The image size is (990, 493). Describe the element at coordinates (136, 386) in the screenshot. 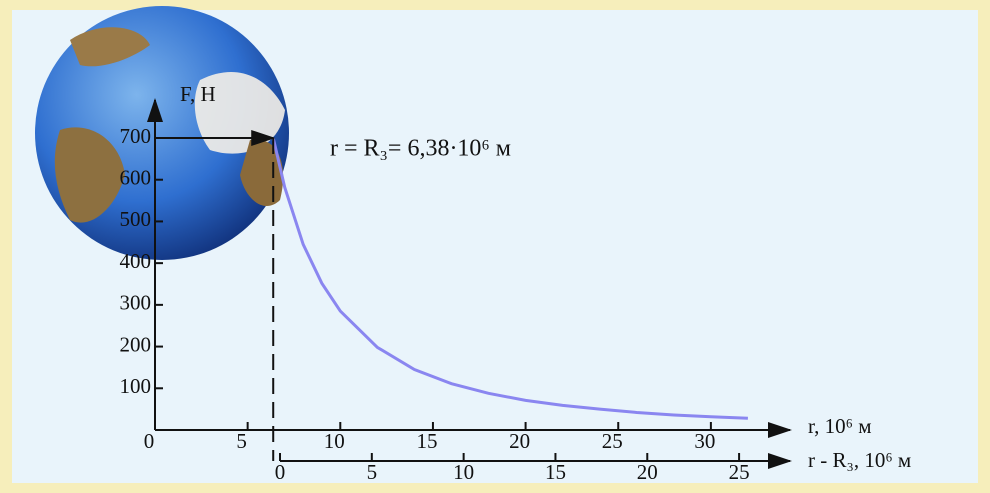

I see `y-tick-label: 100` at that location.